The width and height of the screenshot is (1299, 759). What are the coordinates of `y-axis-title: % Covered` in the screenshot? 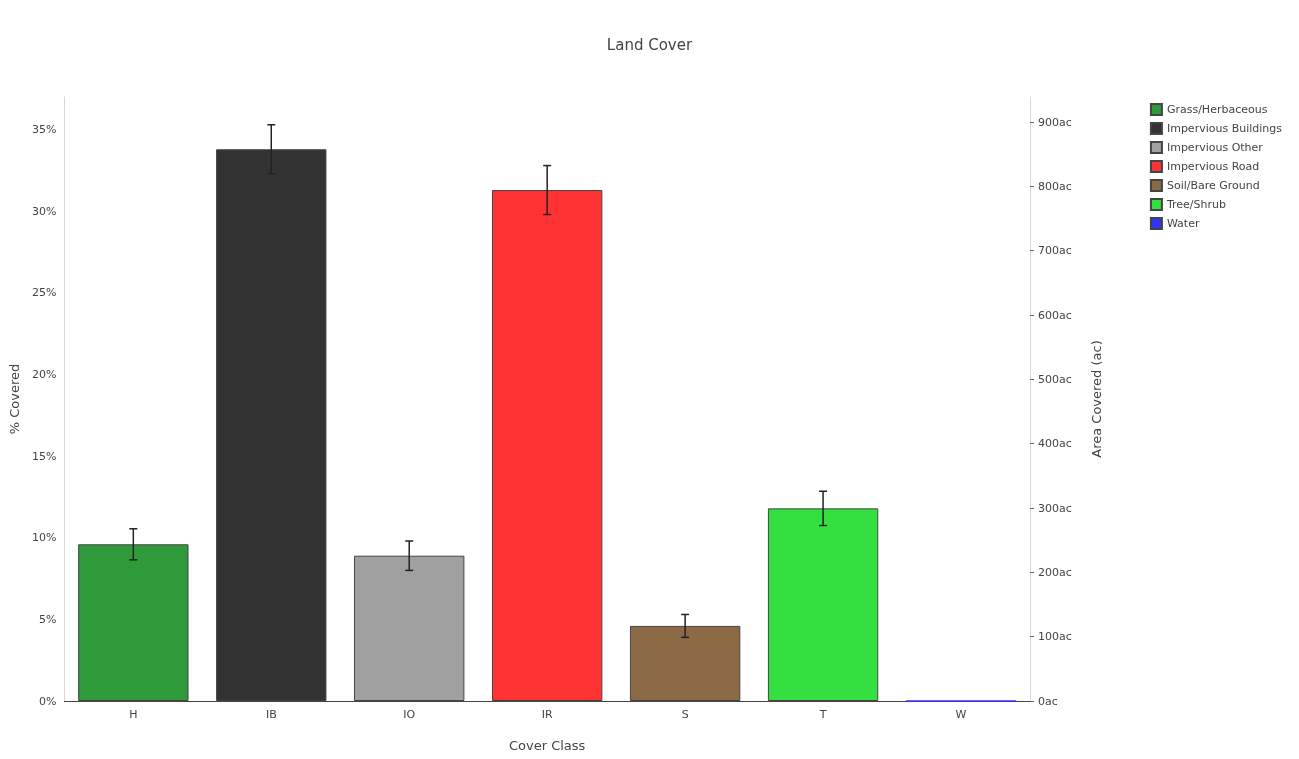 It's located at (14, 399).